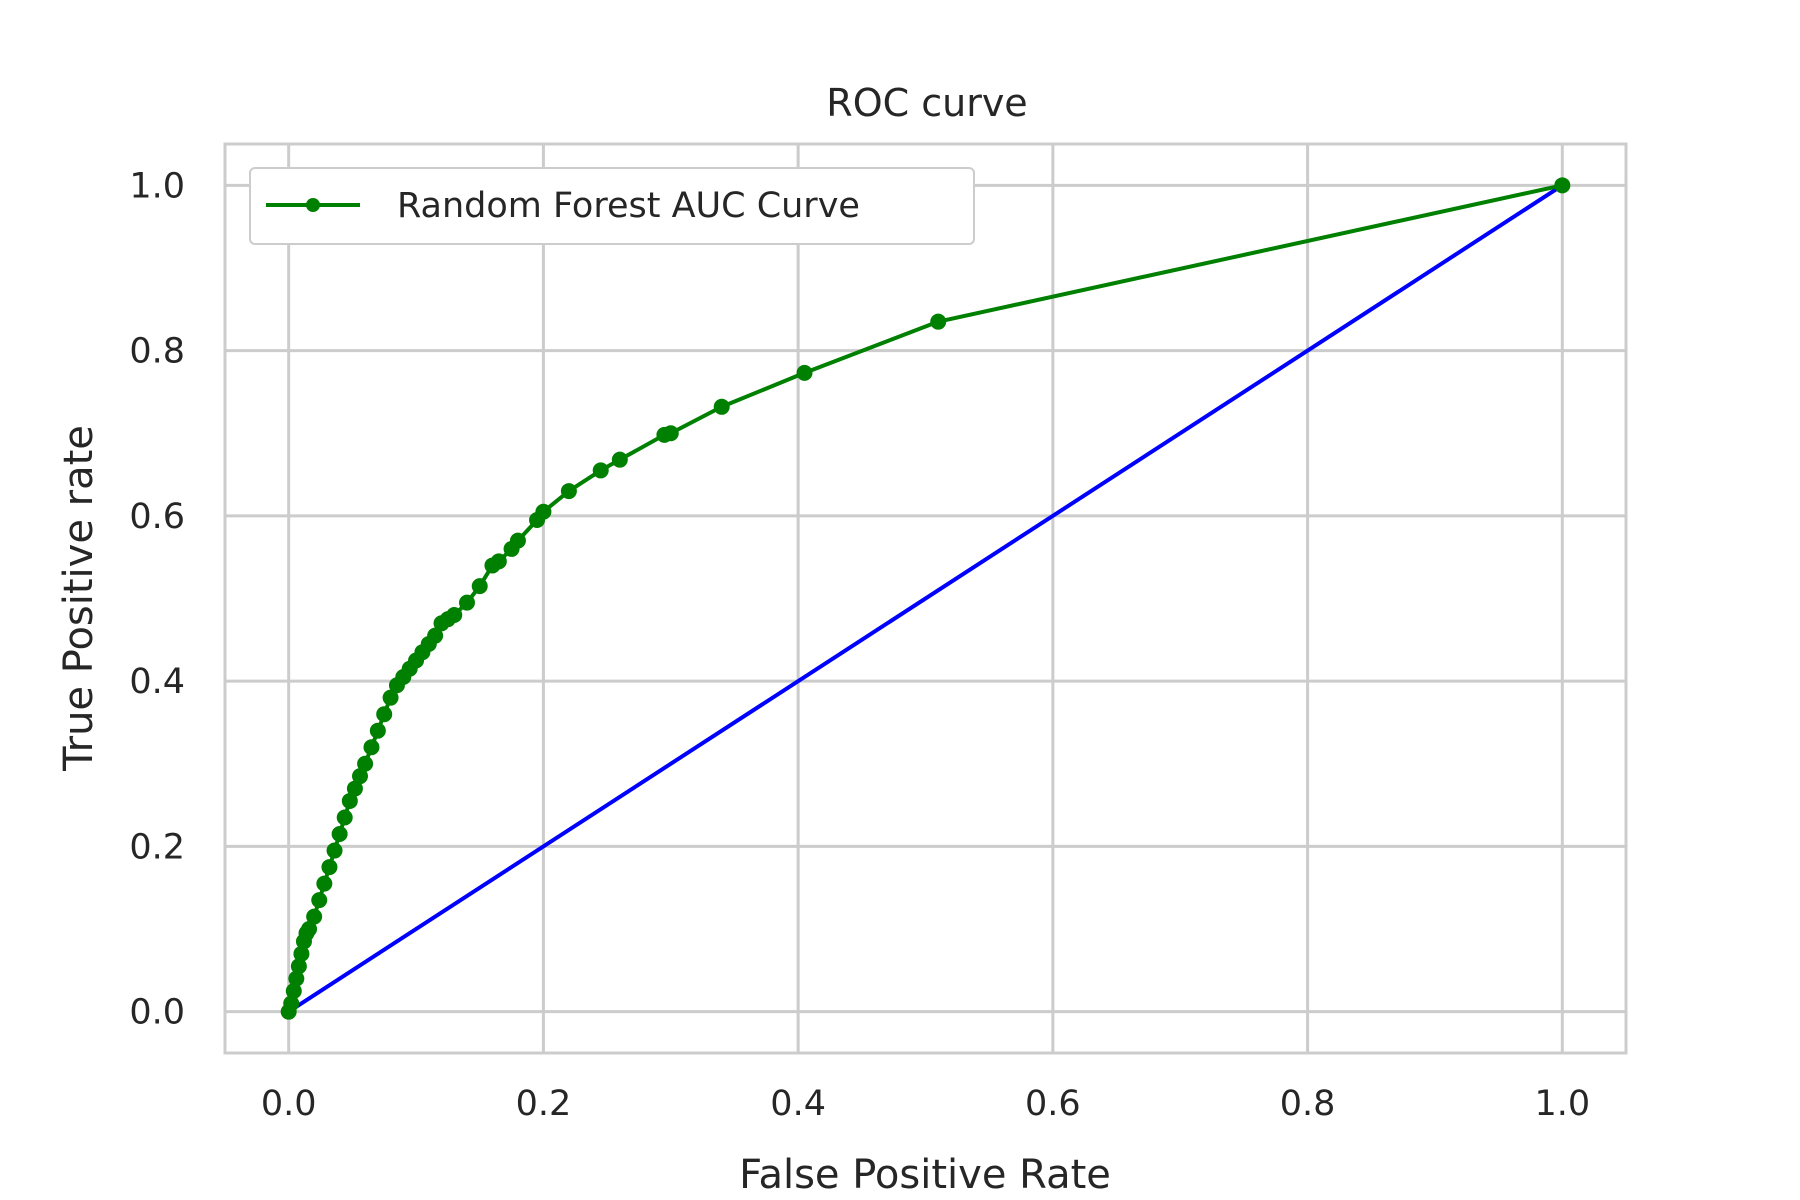 The image size is (1800, 1200). What do you see at coordinates (628, 206) in the screenshot?
I see `legend-label-random-forest: Random Forest AUC Curve` at bounding box center [628, 206].